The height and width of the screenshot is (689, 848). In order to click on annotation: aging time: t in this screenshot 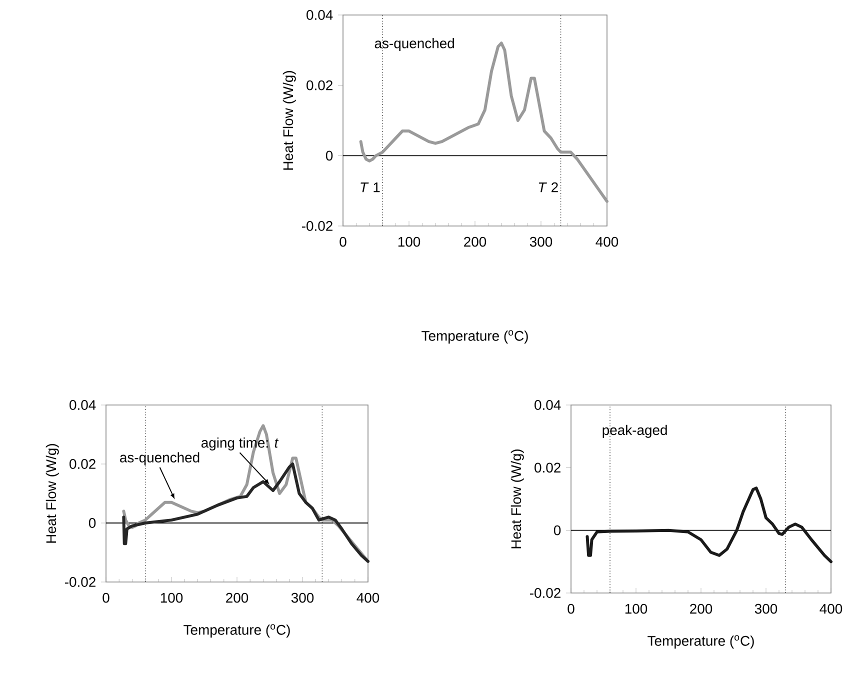, I will do `click(240, 443)`.